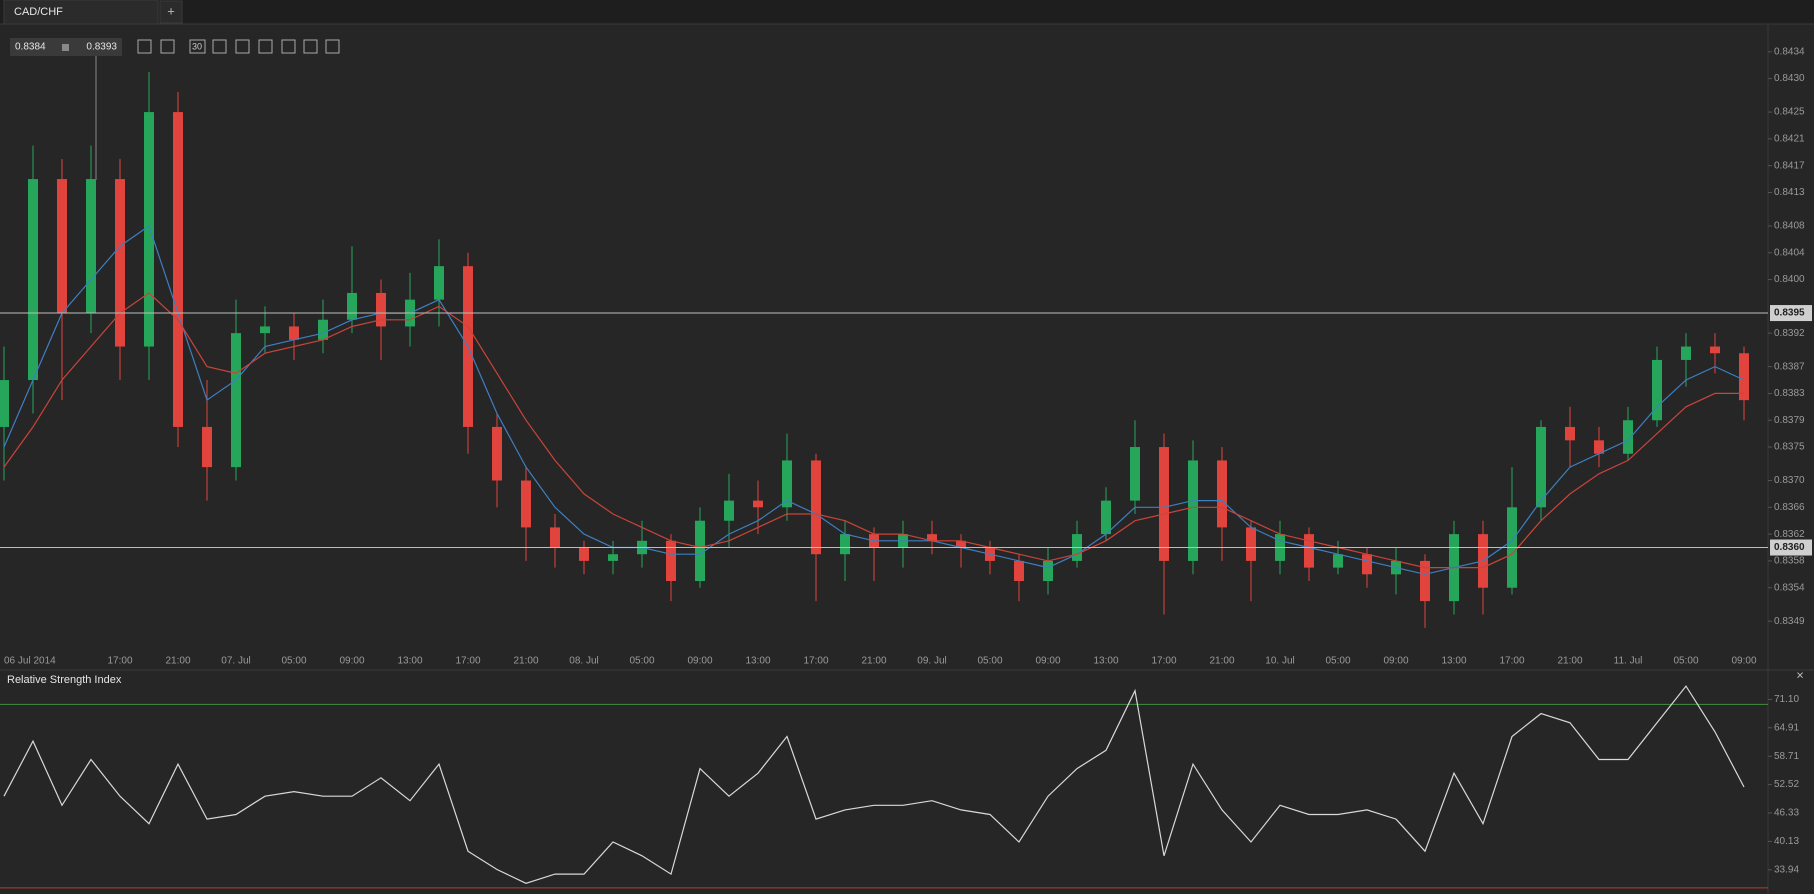  What do you see at coordinates (1786, 784) in the screenshot?
I see `y-tick-label: 52.52` at bounding box center [1786, 784].